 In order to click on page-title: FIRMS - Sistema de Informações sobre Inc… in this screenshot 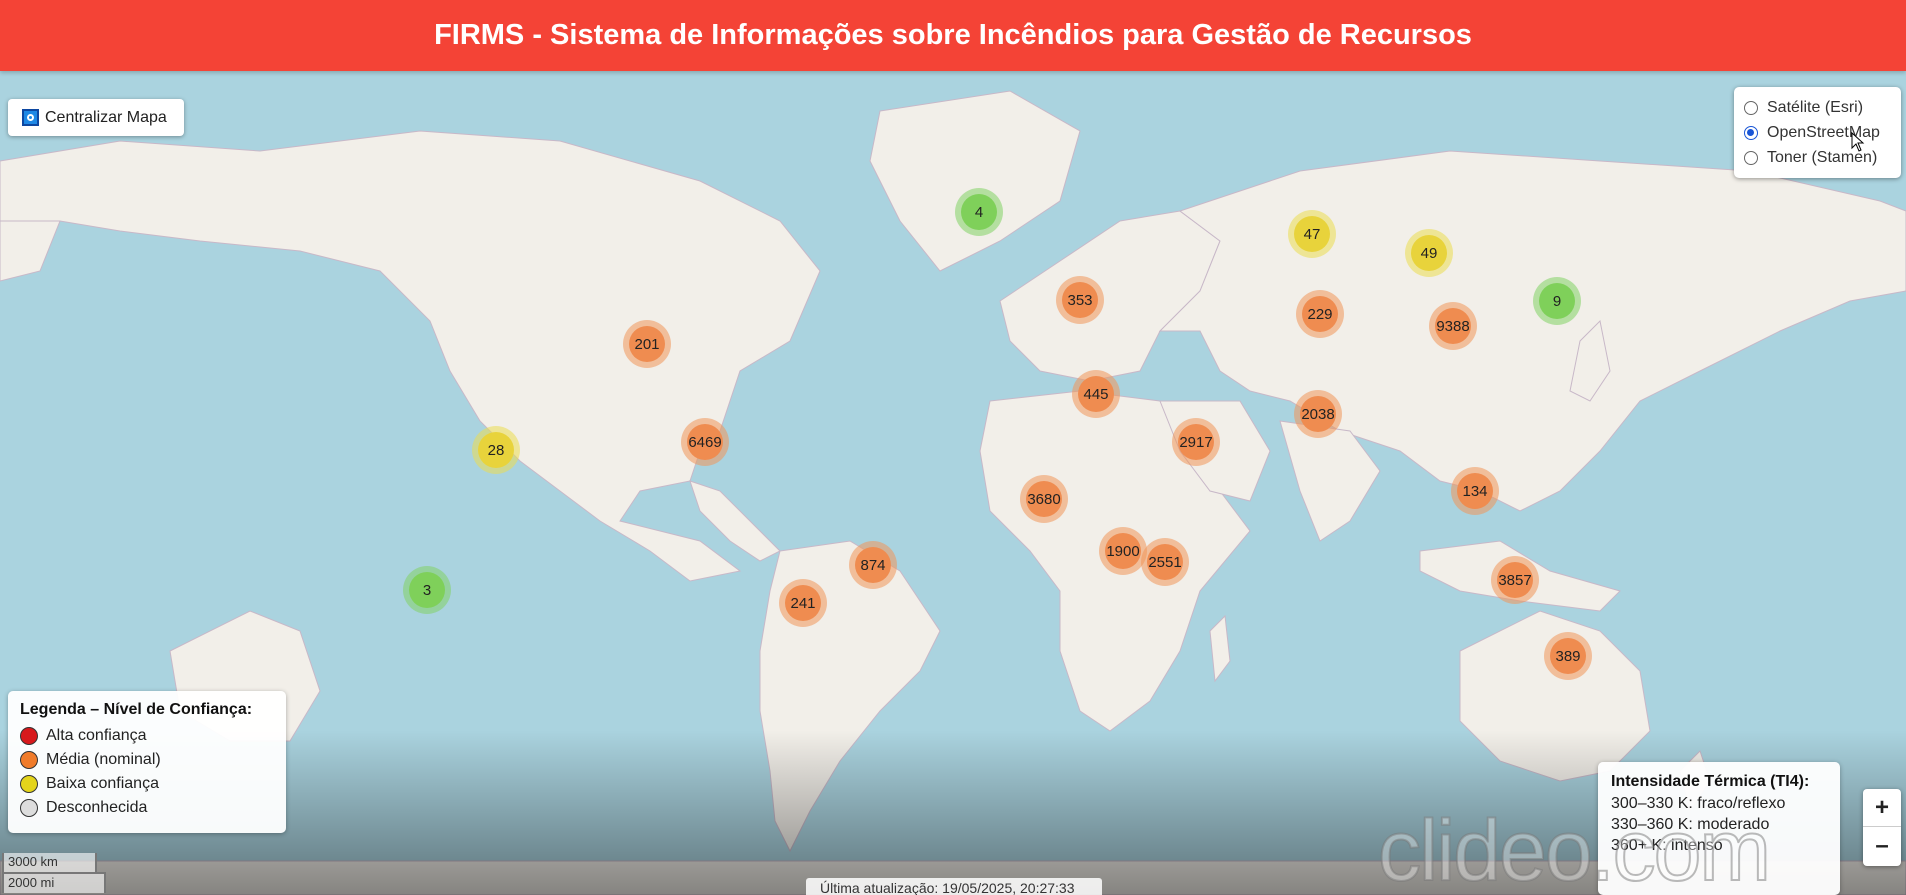, I will do `click(953, 35)`.